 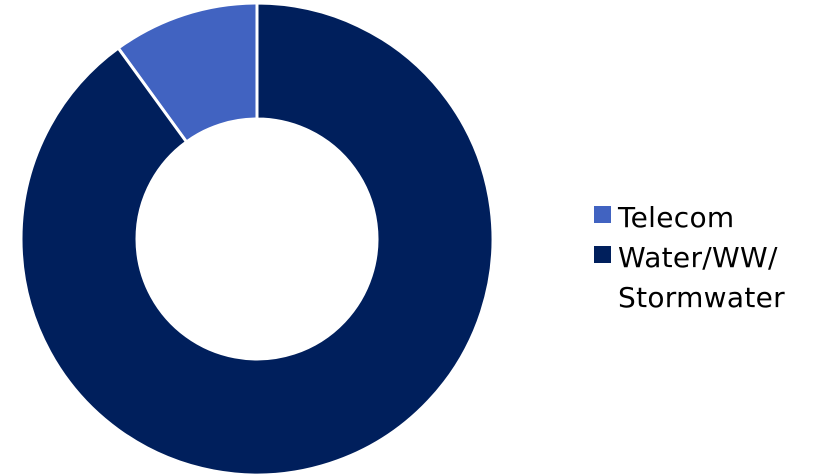 I want to click on legend-swatch-telecom, so click(x=602, y=214).